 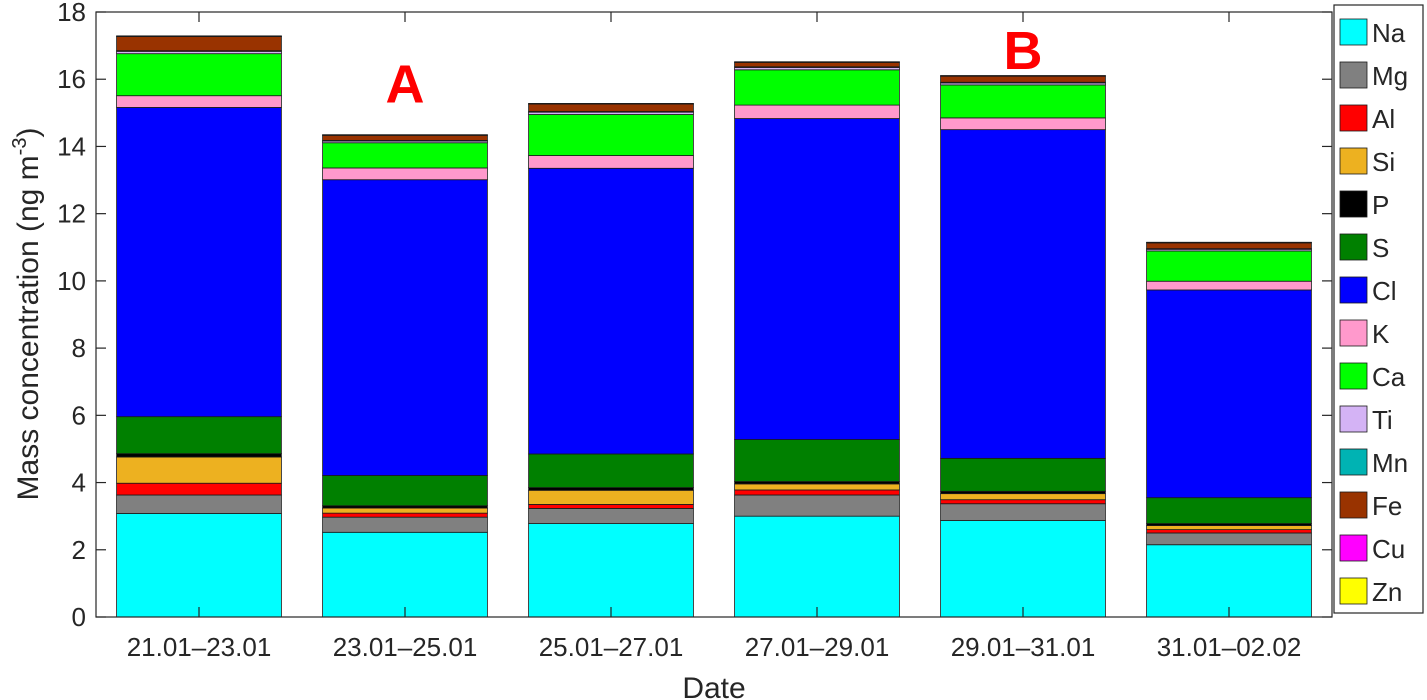 What do you see at coordinates (1387, 592) in the screenshot?
I see `legend-label-zn: Zn` at bounding box center [1387, 592].